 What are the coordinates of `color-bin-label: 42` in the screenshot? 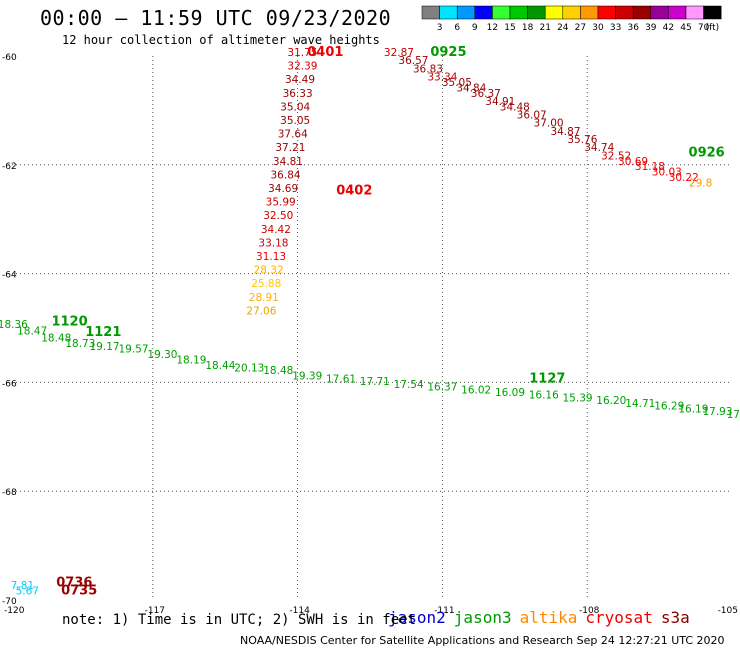 It's located at (668, 28).